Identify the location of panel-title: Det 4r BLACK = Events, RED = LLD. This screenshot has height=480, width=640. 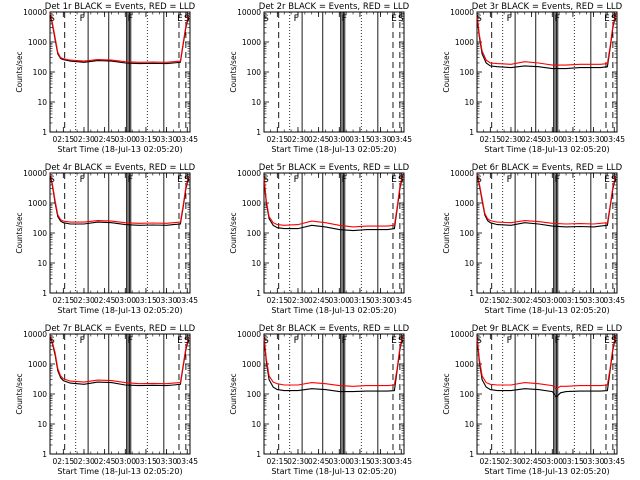
(120, 168).